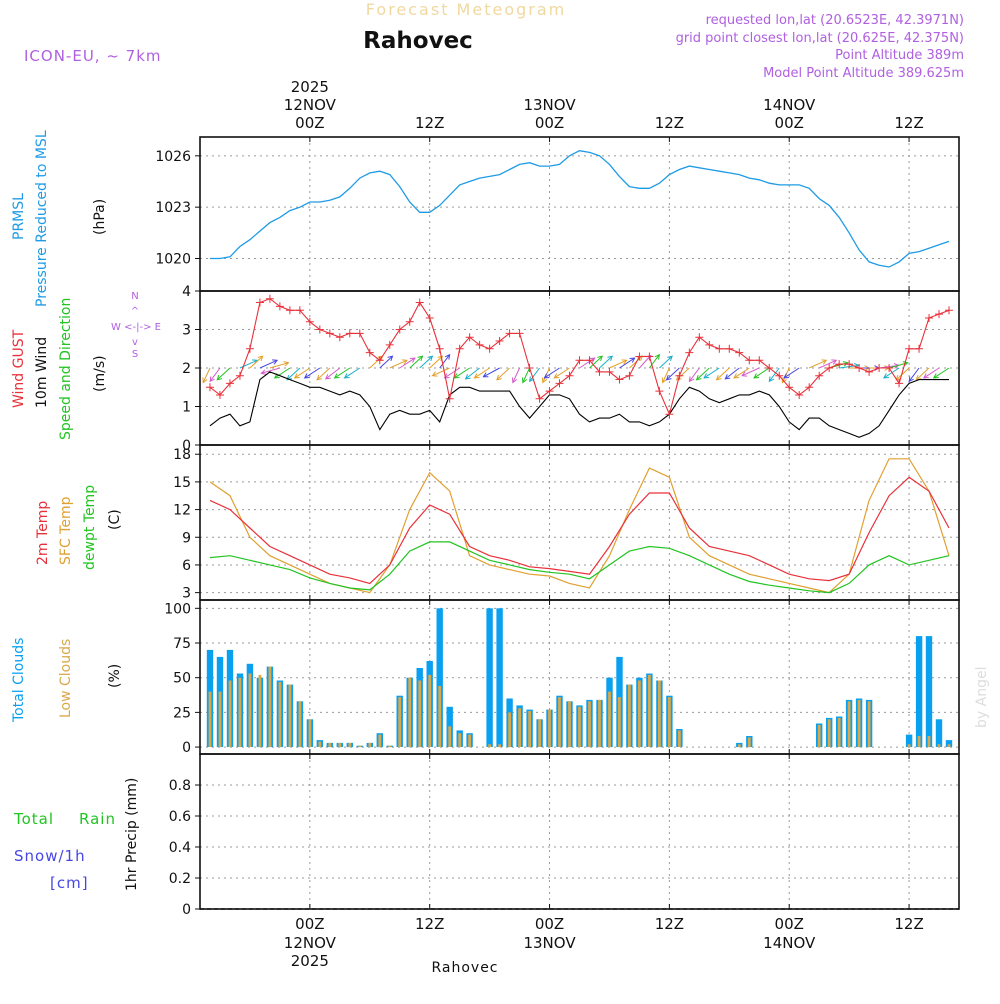 Image resolution: width=1000 pixels, height=1004 pixels. What do you see at coordinates (908, 924) in the screenshot?
I see `bottom-time-label-5: 12Z` at bounding box center [908, 924].